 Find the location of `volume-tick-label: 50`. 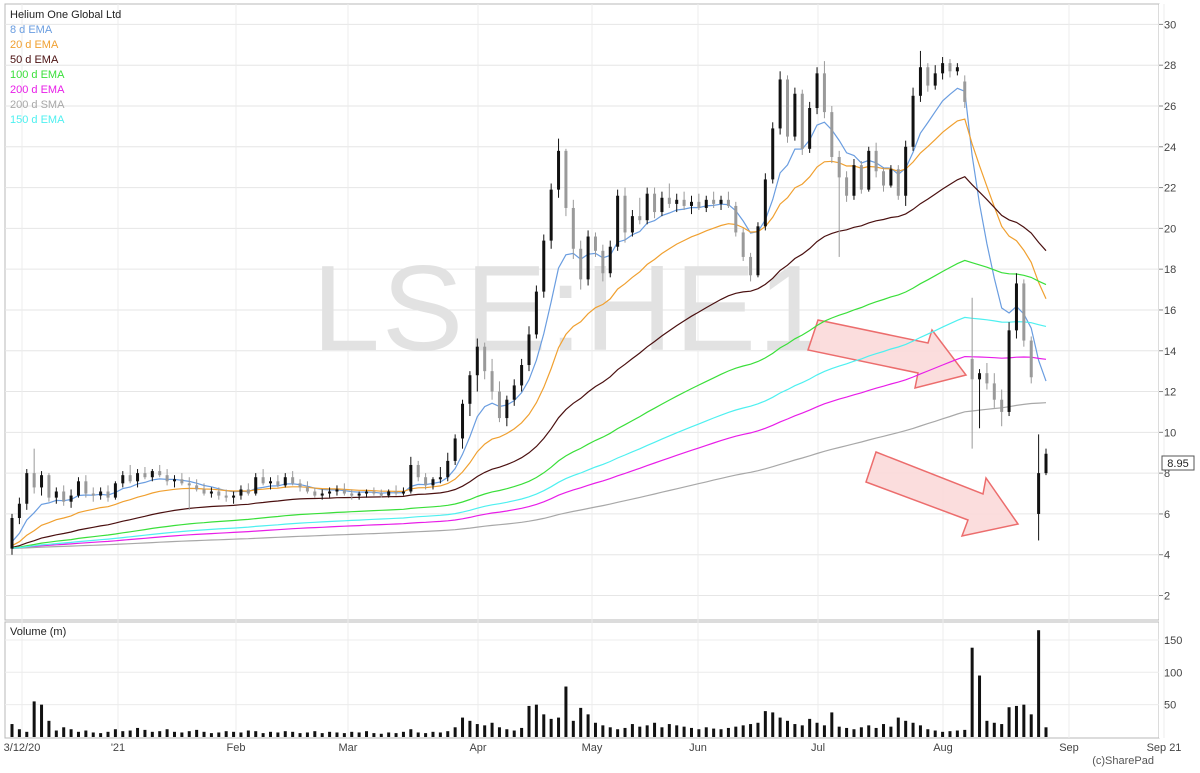

volume-tick-label: 50 is located at coordinates (1170, 706).